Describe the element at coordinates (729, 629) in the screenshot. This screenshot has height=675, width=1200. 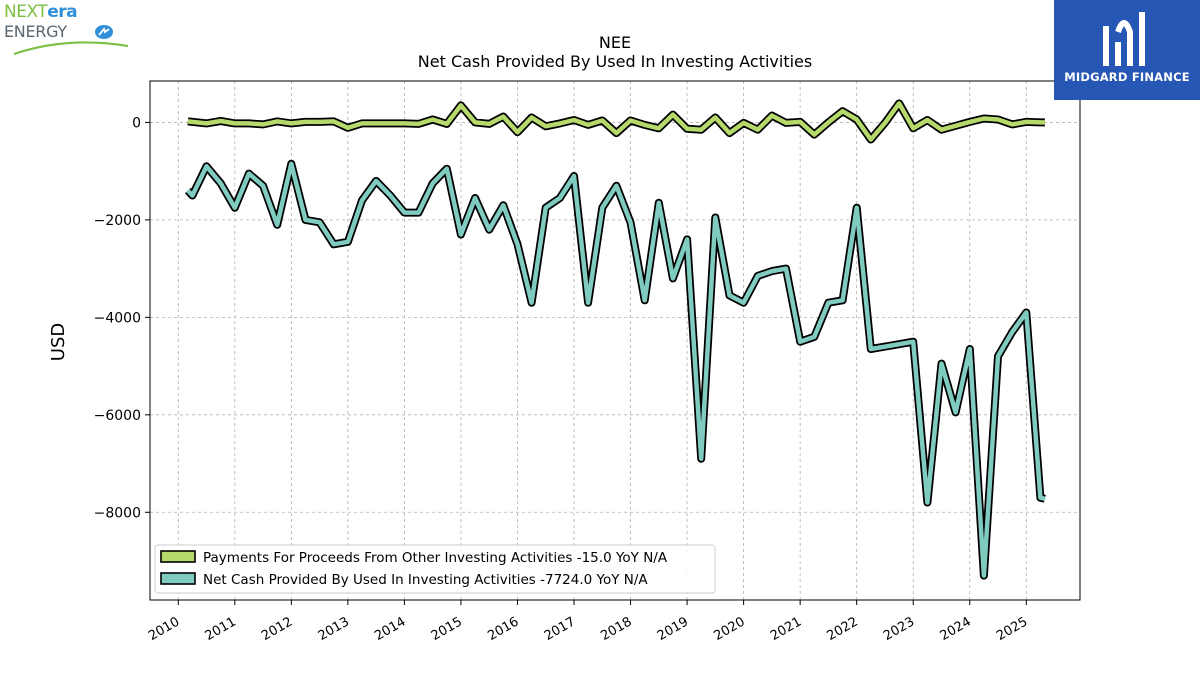
I see `x-tick-label: 2020` at that location.